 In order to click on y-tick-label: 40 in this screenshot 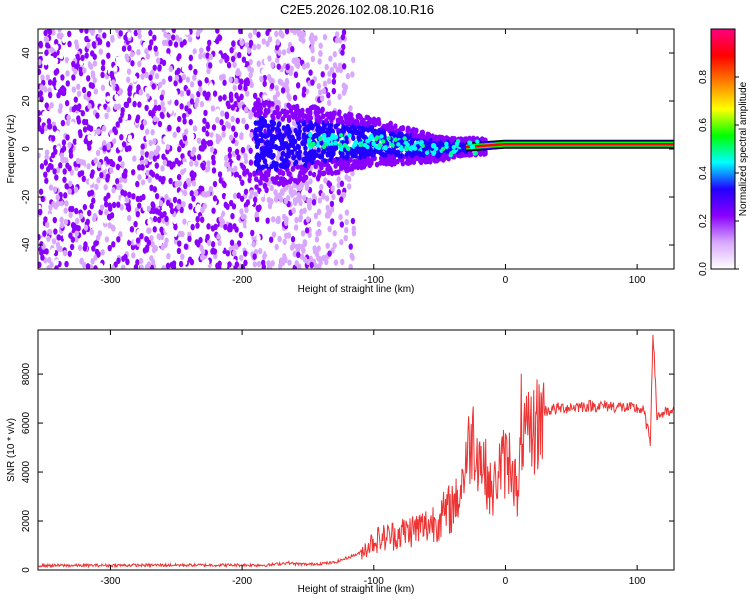, I will do `click(26, 53)`.